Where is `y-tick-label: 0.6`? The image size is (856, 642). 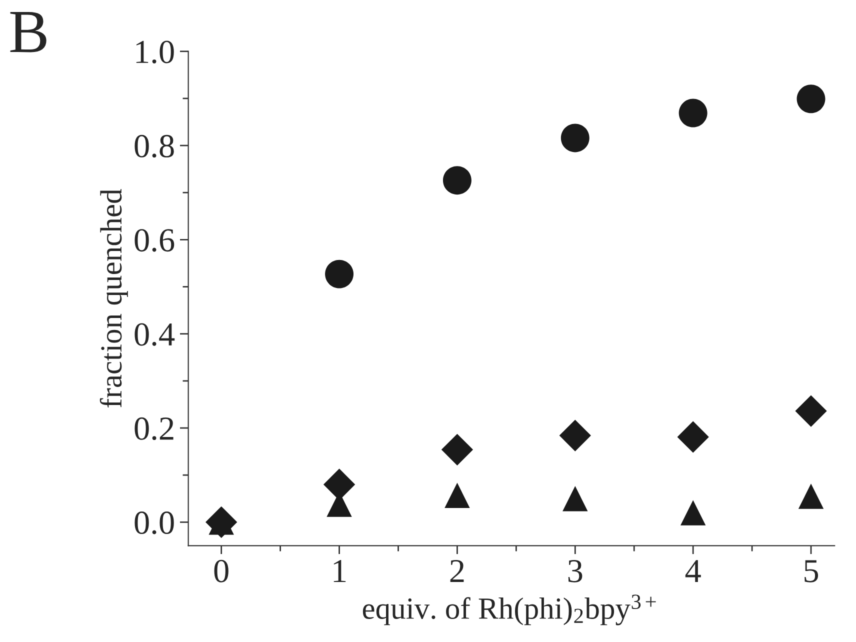 y-tick-label: 0.6 is located at coordinates (154, 240).